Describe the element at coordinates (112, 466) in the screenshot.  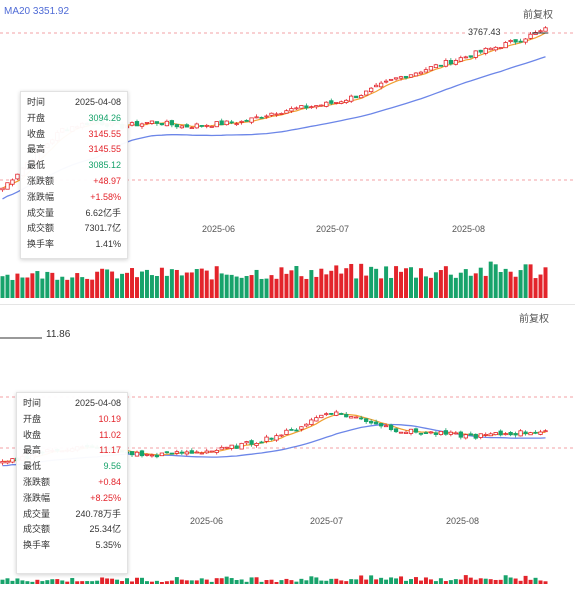
I see `tooltip-value: 9.56` at that location.